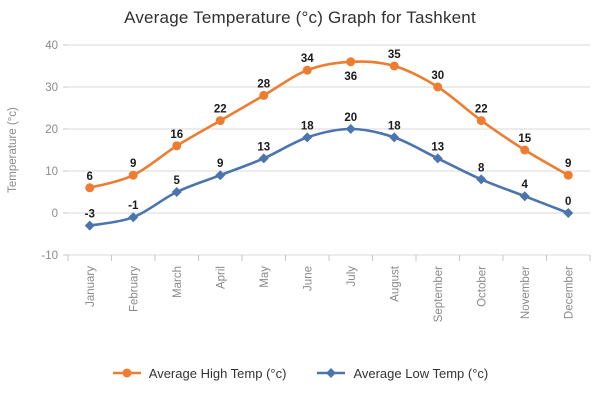 This screenshot has width=600, height=400. I want to click on y-tick-label: 30, so click(51, 88).